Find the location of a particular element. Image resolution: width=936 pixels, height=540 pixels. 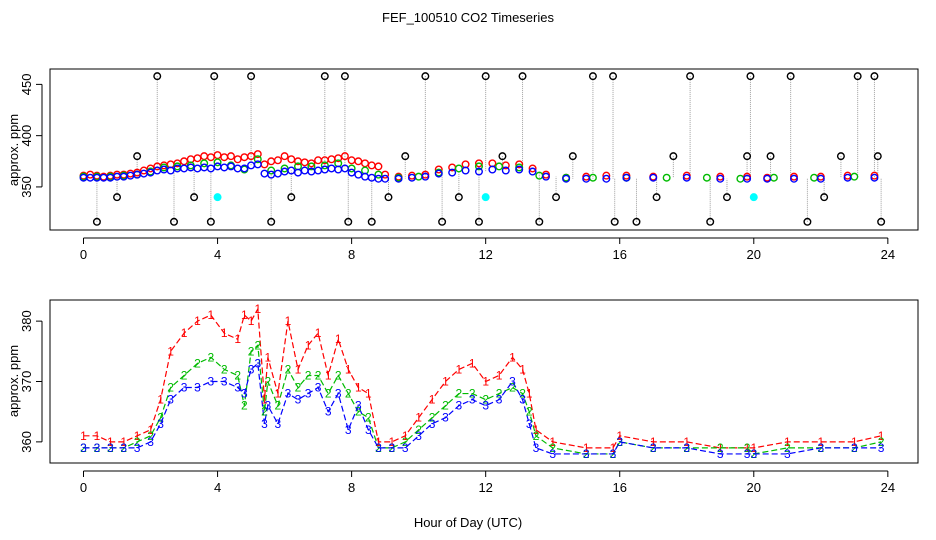

top-x-tick-label: 16 is located at coordinates (619, 254).